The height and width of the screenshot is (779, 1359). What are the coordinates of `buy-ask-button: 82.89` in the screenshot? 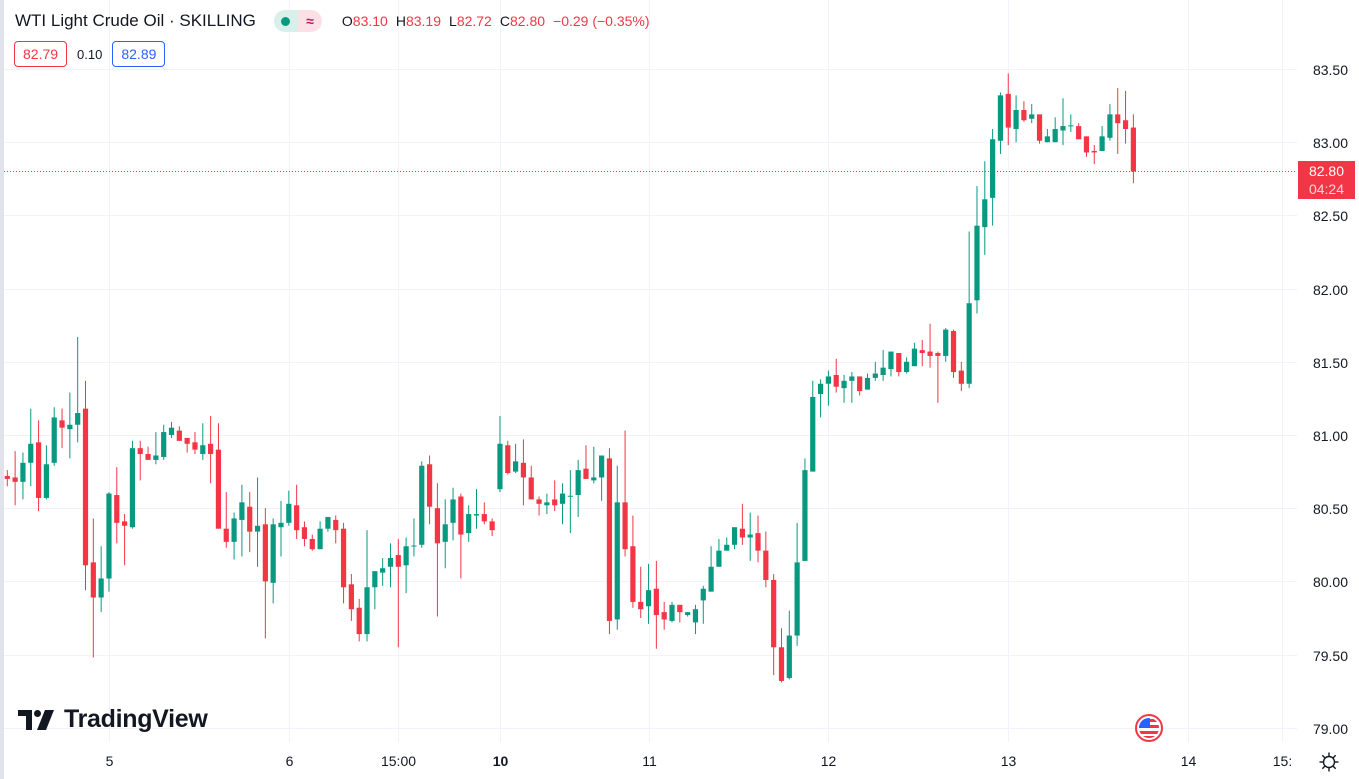 It's located at (139, 54).